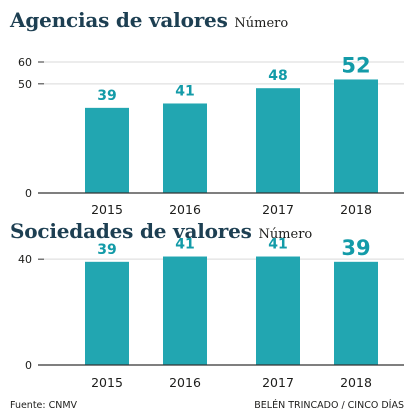 The width and height of the screenshot is (414, 418). What do you see at coordinates (277, 76) in the screenshot?
I see `data-label: 48` at bounding box center [277, 76].